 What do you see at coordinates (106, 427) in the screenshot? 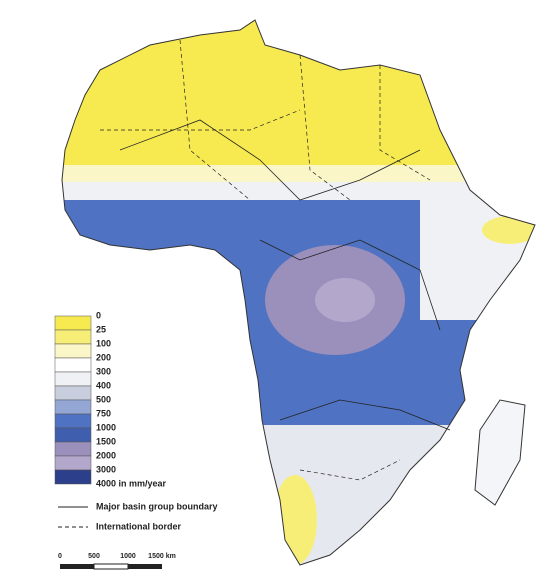
I see `legend-label: 1000` at bounding box center [106, 427].